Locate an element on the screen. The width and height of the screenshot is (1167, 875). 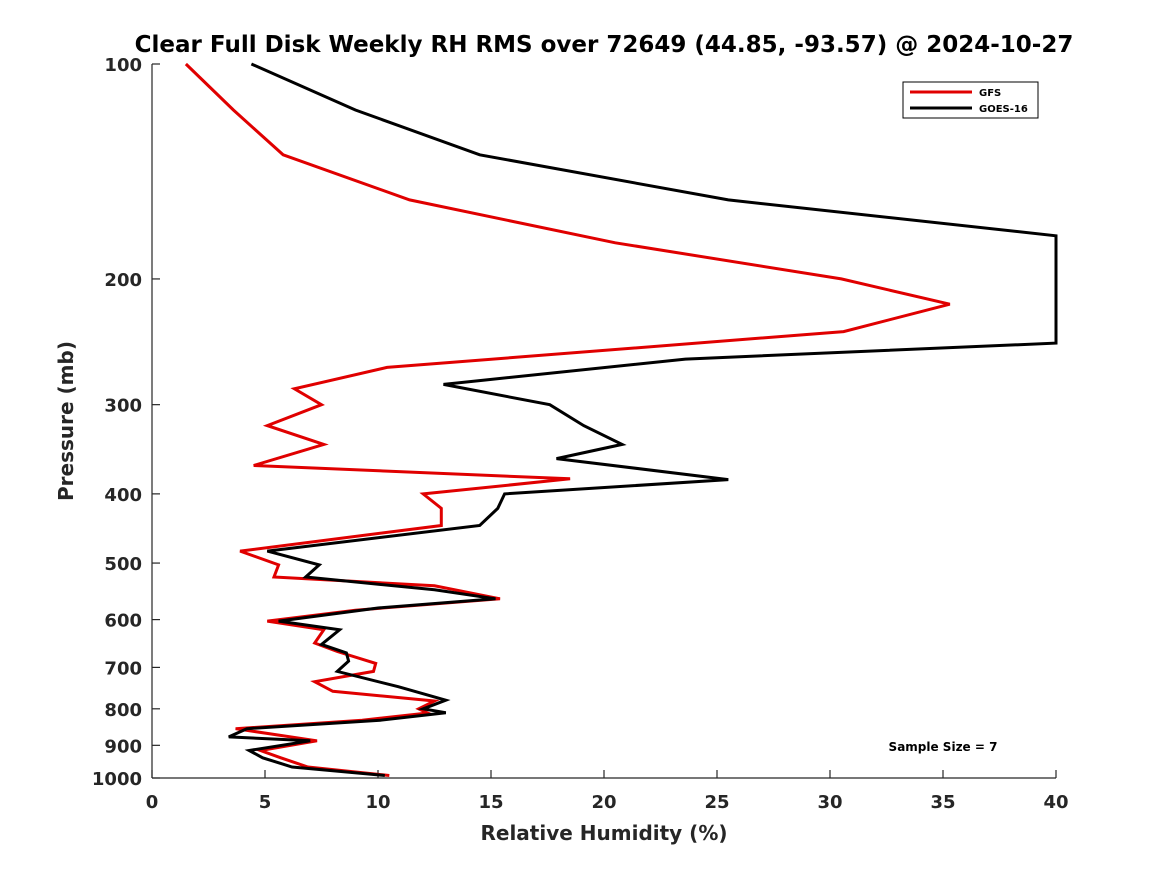
y-tick-label: 700 is located at coordinates (123, 668).